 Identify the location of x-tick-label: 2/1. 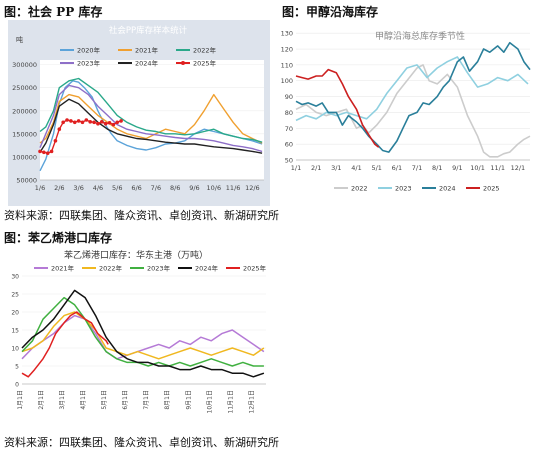
(316, 168).